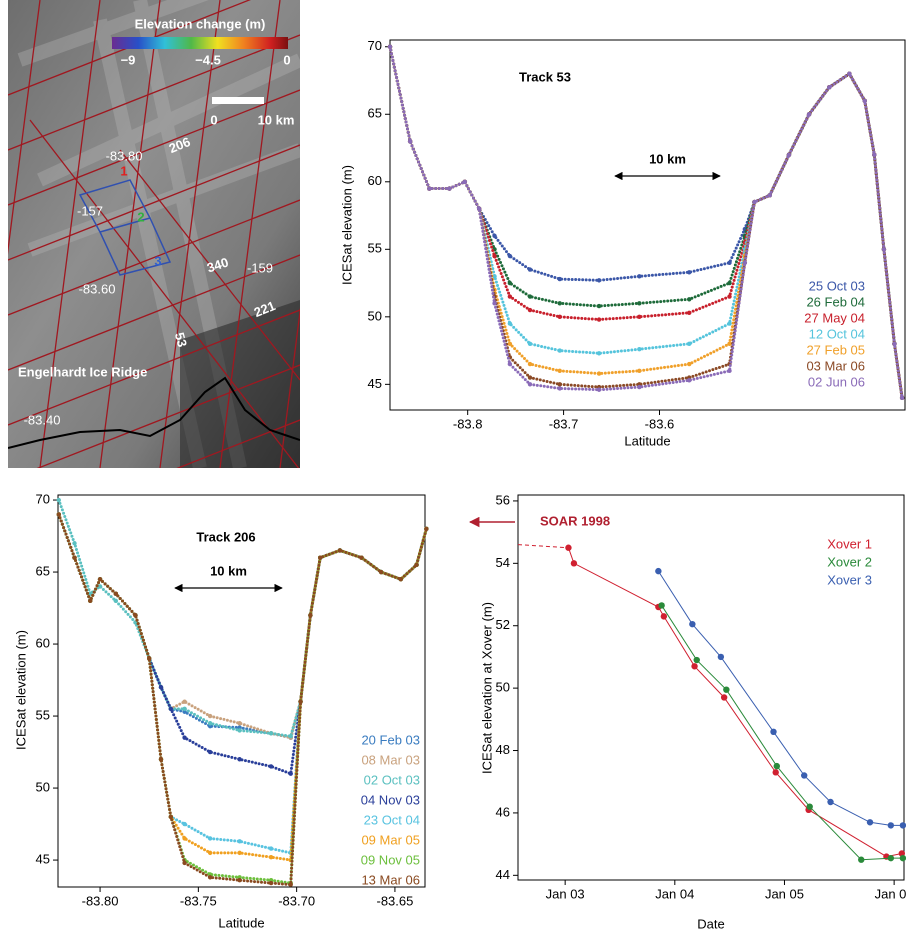 Image resolution: width=906 pixels, height=934 pixels. What do you see at coordinates (42, 419) in the screenshot?
I see `coordinate-label: -83.40` at bounding box center [42, 419].